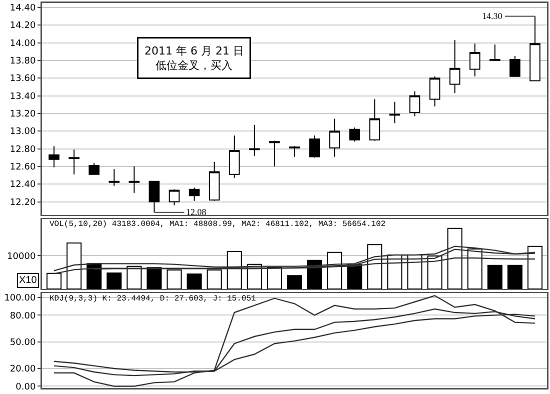 The image size is (550, 394). Describe the element at coordinates (23, 203) in the screenshot. I see `y-tick-label: 12.20` at that location.